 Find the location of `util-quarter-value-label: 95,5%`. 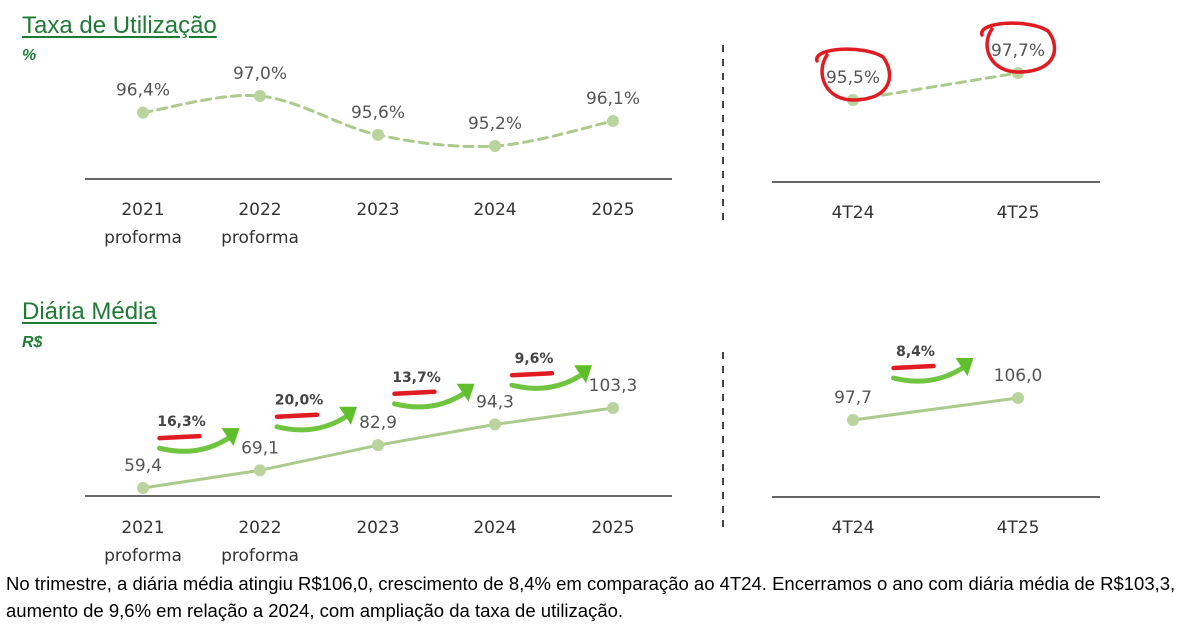

util-quarter-value-label: 95,5% is located at coordinates (853, 78).